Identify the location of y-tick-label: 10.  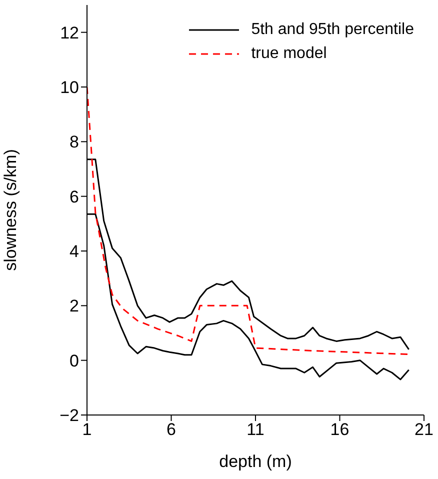
(69, 88).